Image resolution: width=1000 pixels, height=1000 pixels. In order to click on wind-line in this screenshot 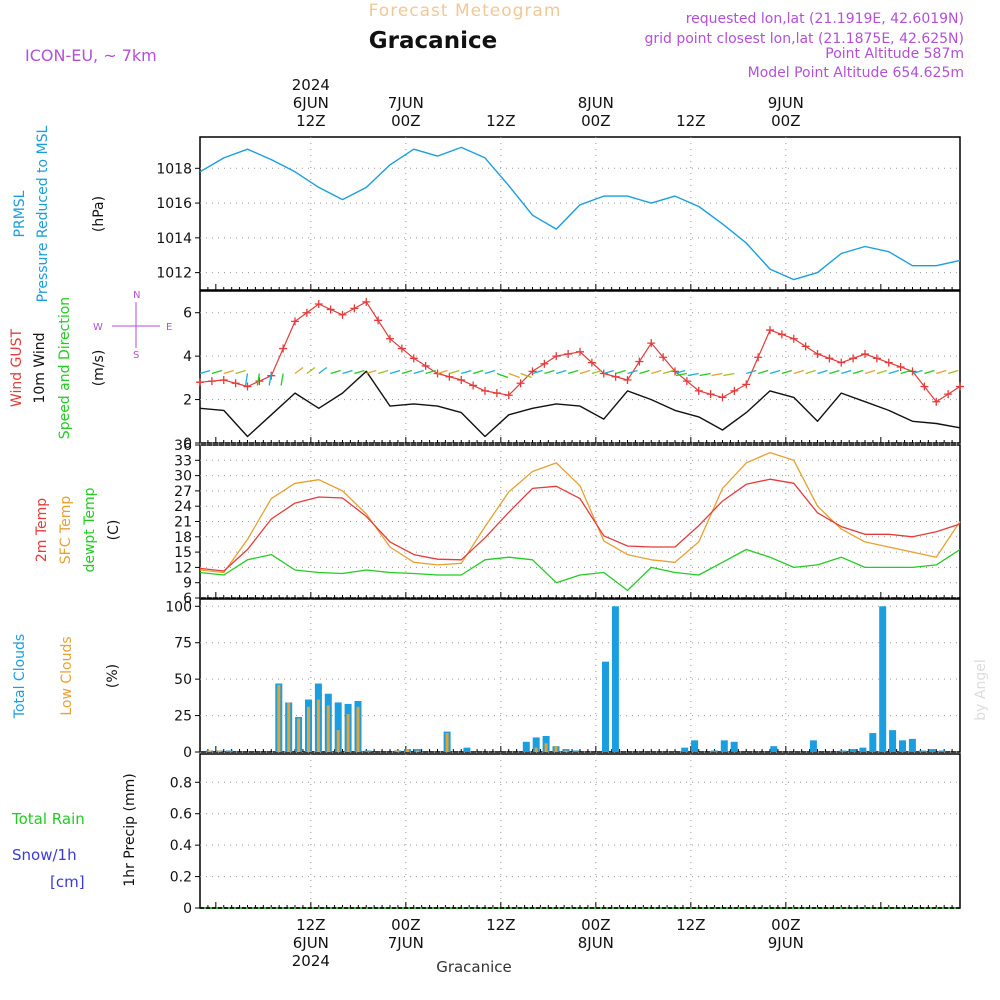, I will do `click(580, 404)`.